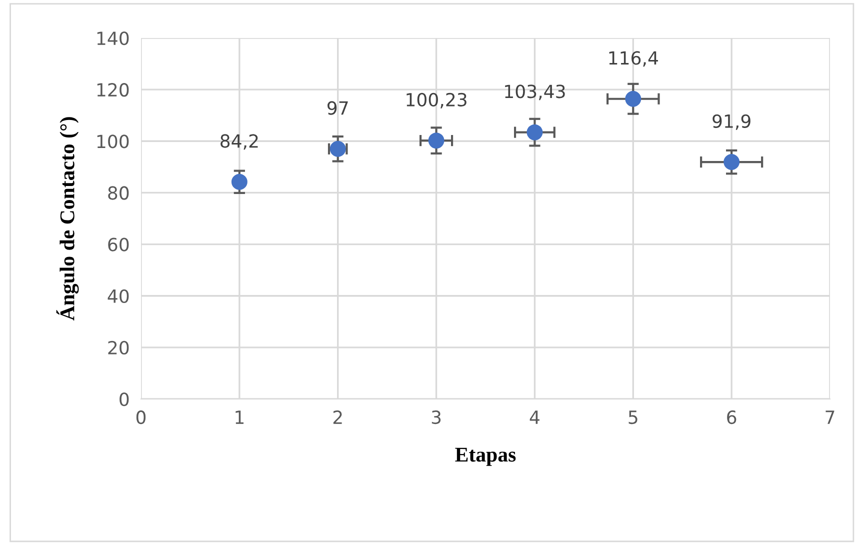 The width and height of the screenshot is (856, 543). Describe the element at coordinates (118, 245) in the screenshot. I see `y-tick-label: 60` at that location.